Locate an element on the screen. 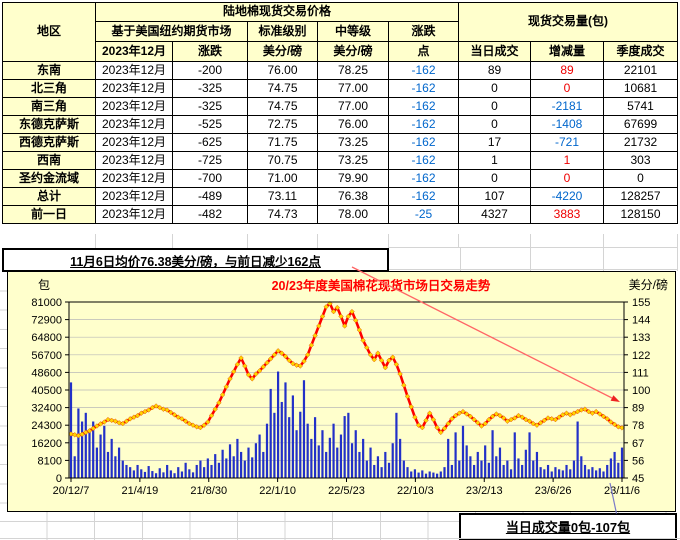 The width and height of the screenshot is (680, 540). cell-standard-price: 70.75 is located at coordinates (282, 160).